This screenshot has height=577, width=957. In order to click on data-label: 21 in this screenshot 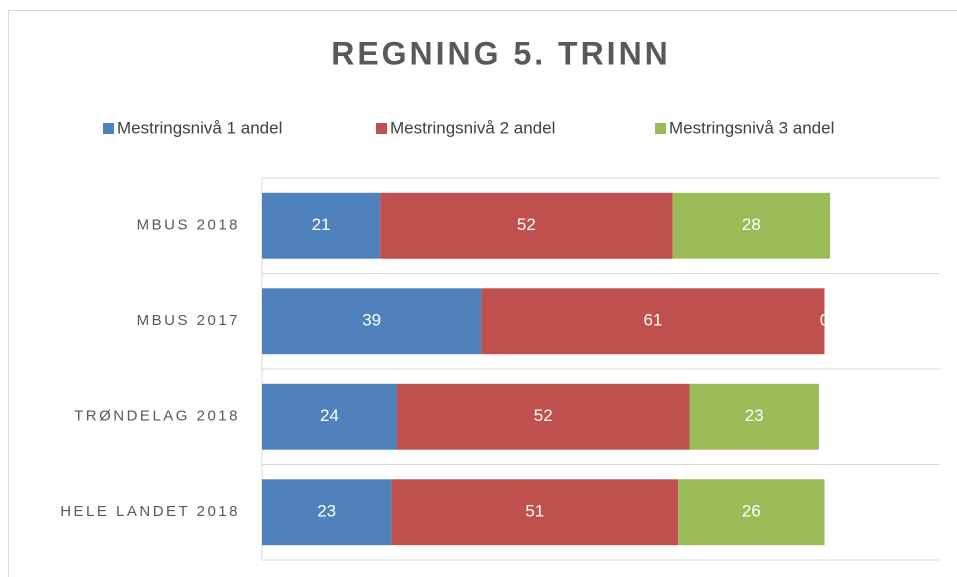, I will do `click(321, 224)`.